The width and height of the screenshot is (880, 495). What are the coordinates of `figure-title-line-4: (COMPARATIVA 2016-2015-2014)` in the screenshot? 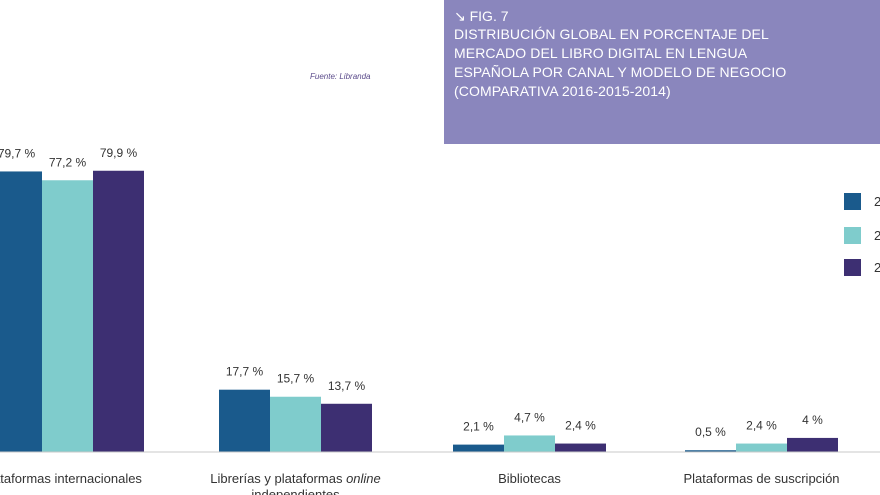 It's located at (562, 91).